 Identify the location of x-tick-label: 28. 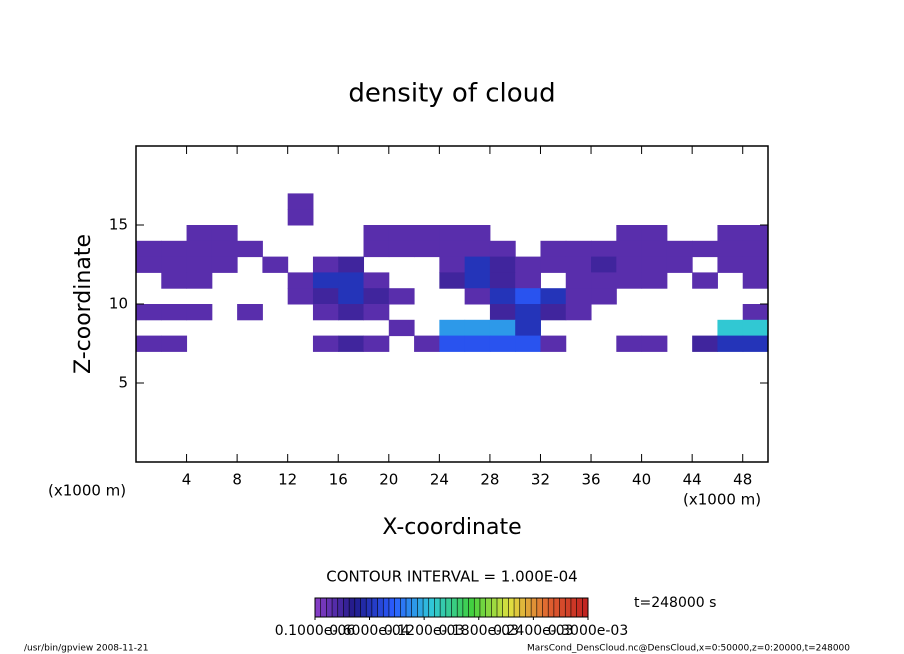
(489, 480).